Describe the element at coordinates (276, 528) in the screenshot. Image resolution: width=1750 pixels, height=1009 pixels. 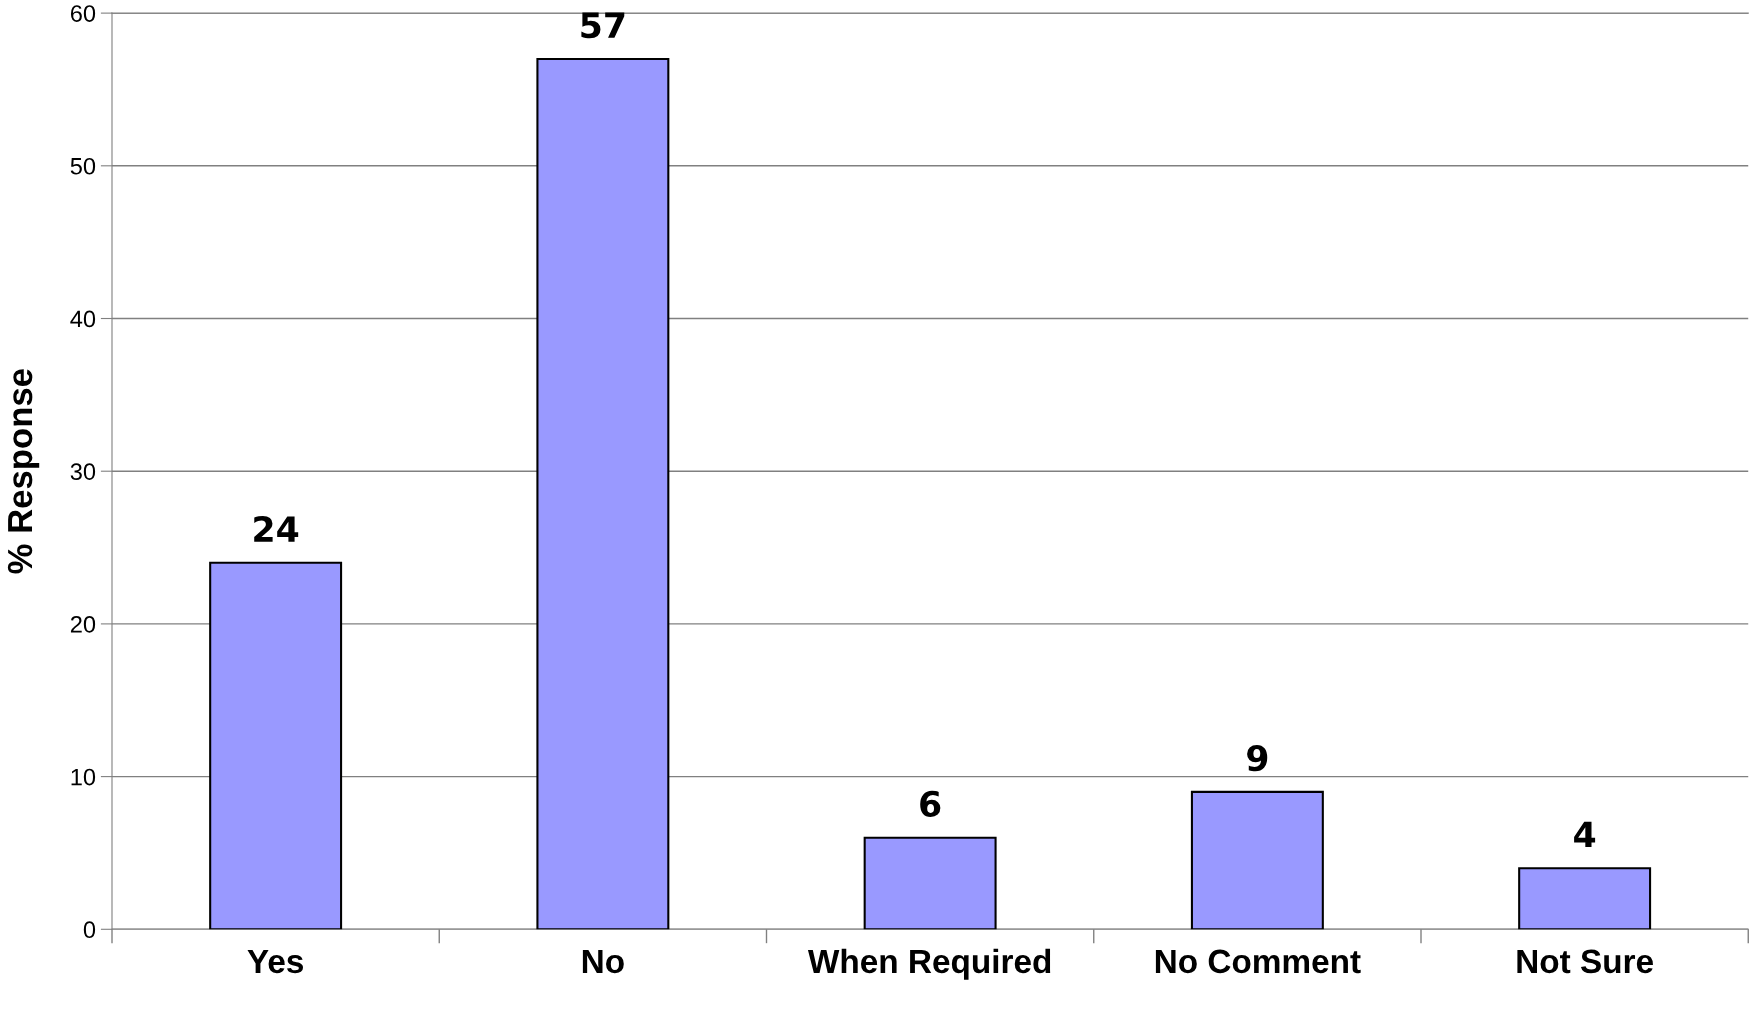
I see `data-label: 24` at that location.